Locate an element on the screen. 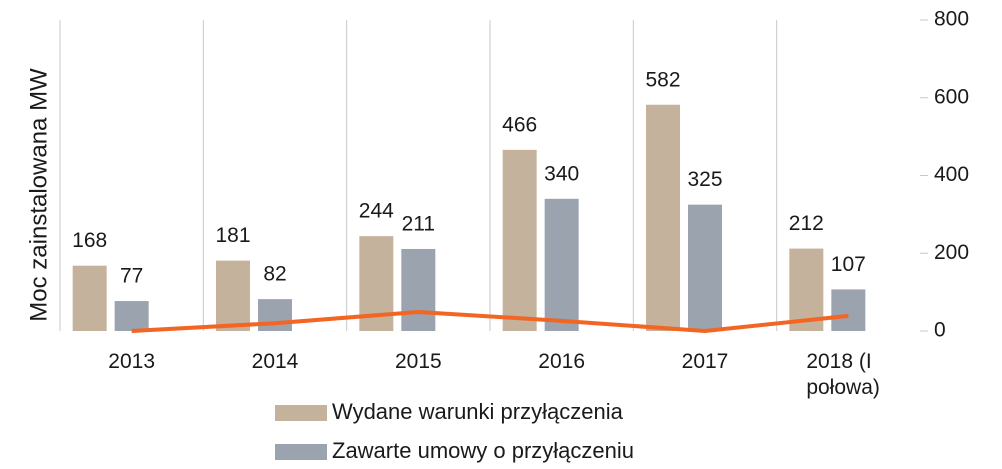 The width and height of the screenshot is (1002, 469). x-tick-label: 2013 is located at coordinates (132, 361).